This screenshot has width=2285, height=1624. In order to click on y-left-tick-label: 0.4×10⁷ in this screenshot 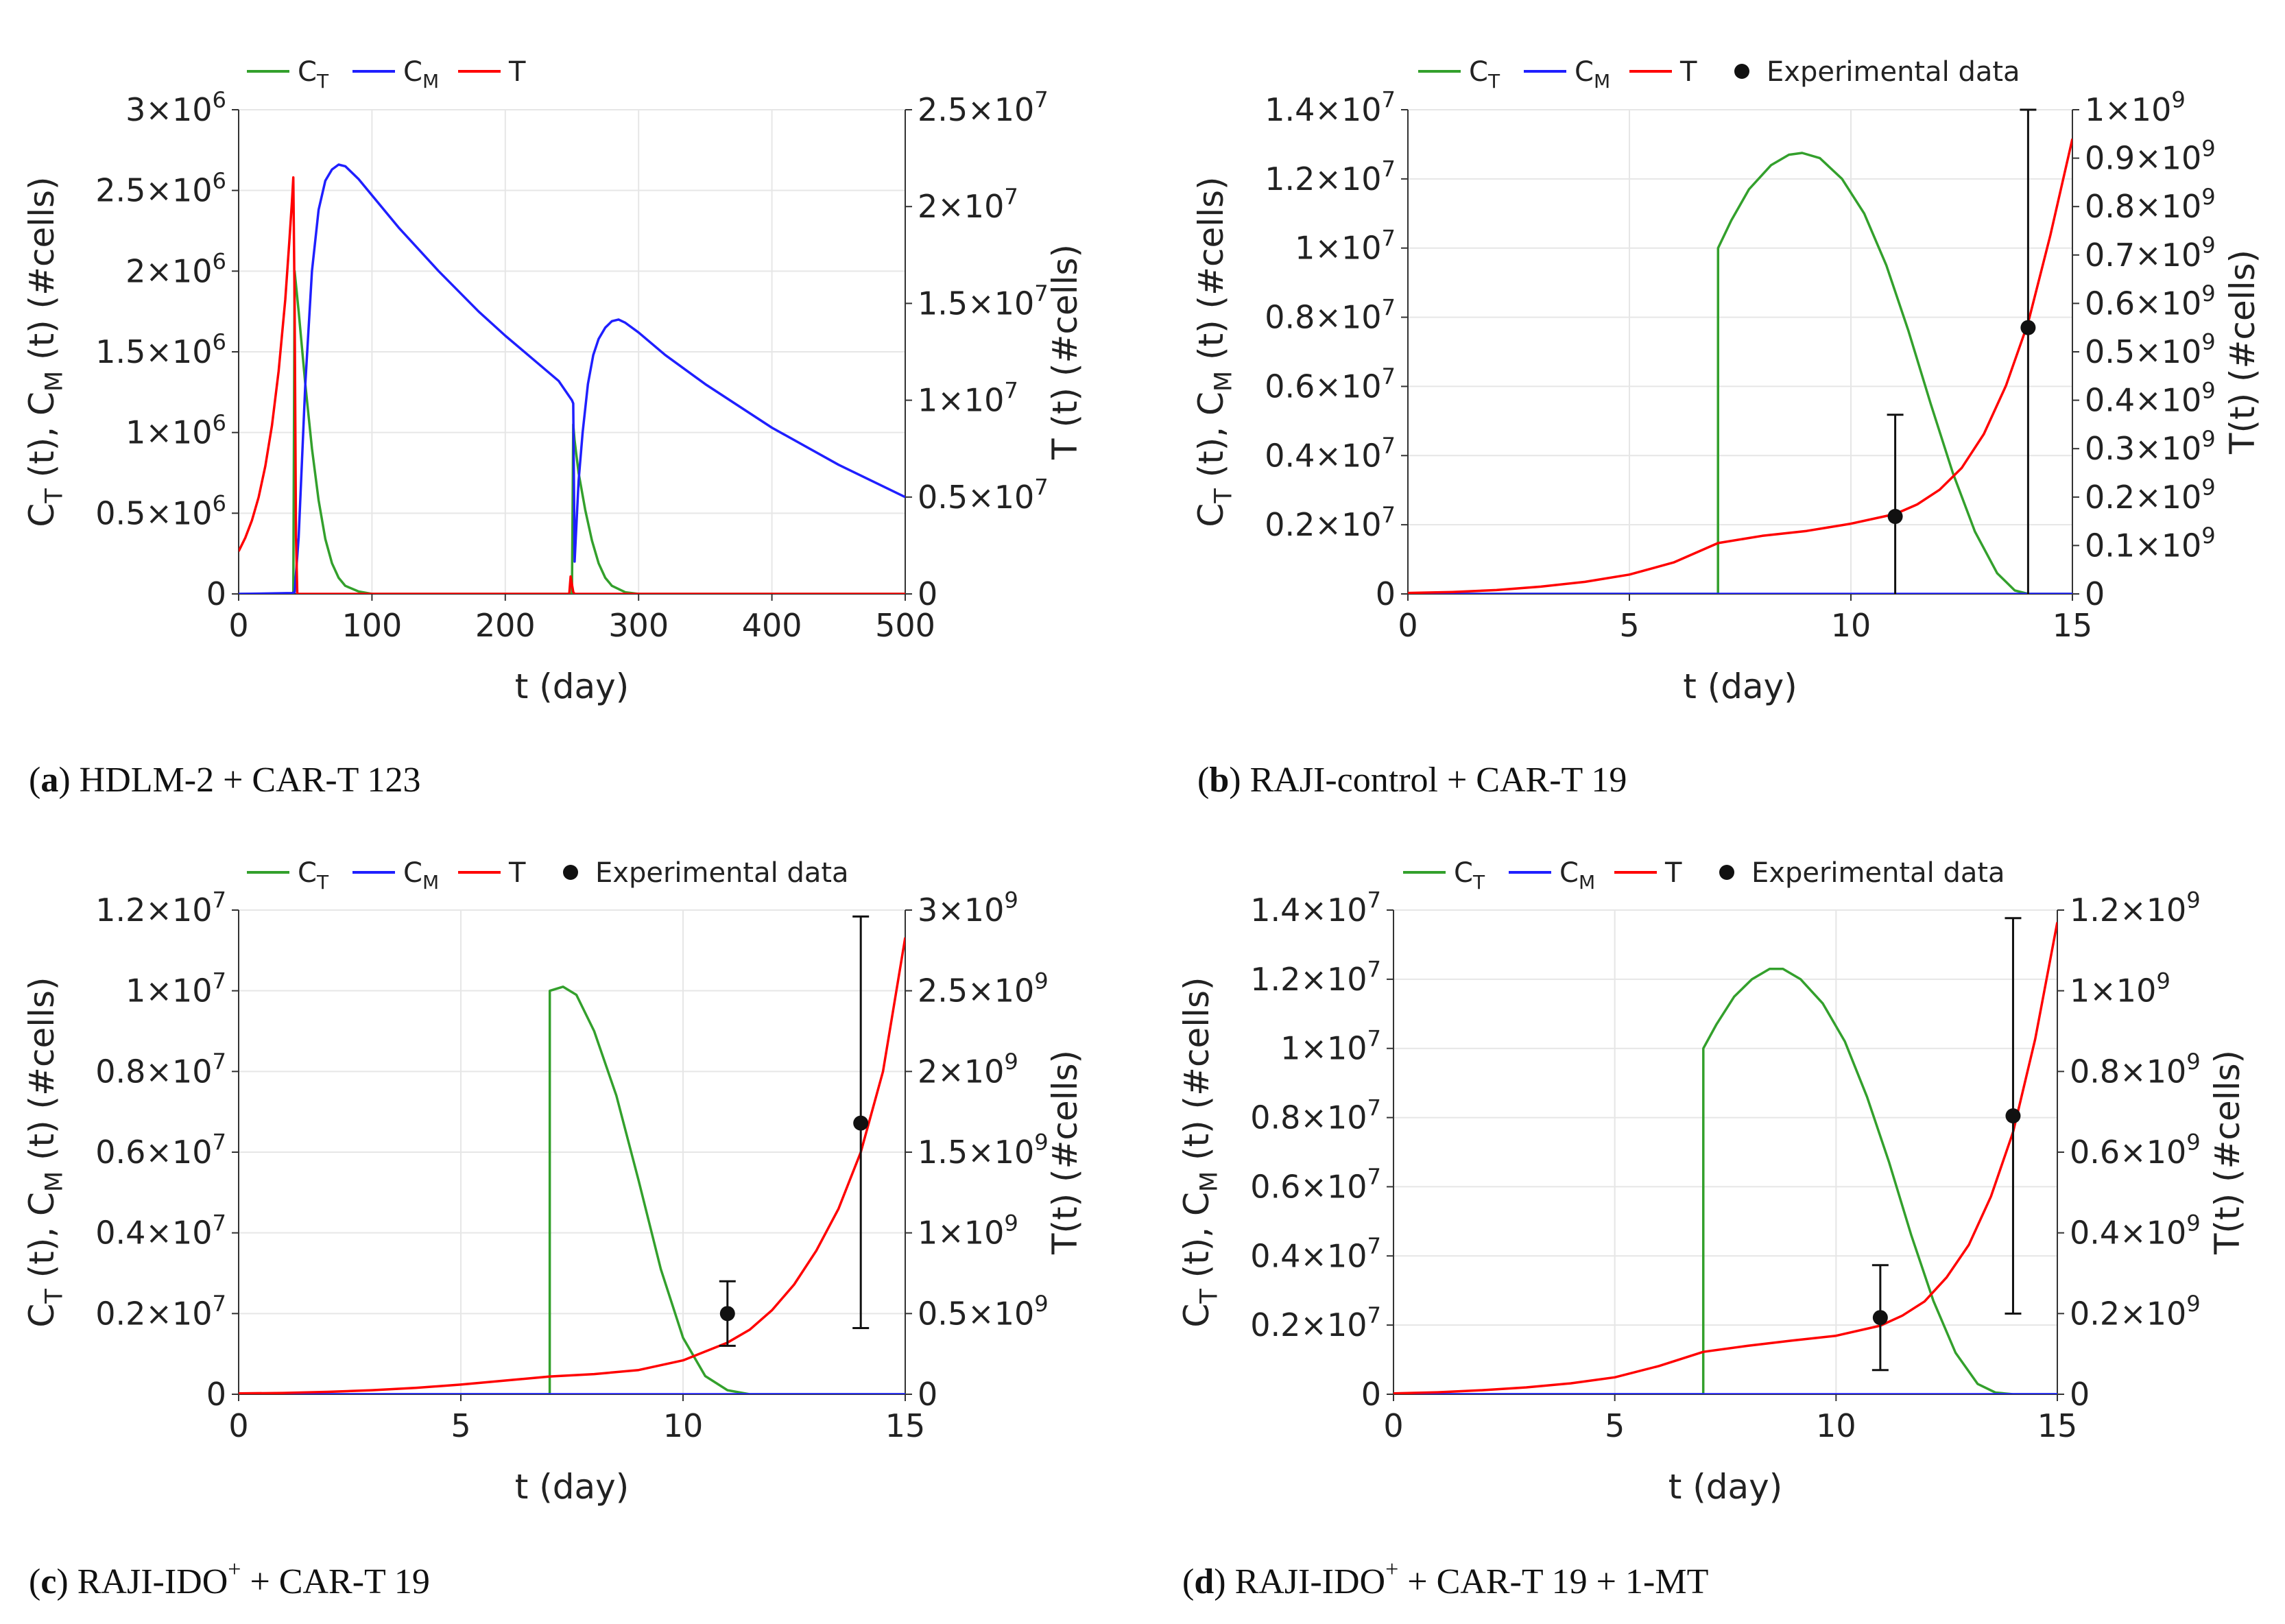, I will do `click(1330, 454)`.